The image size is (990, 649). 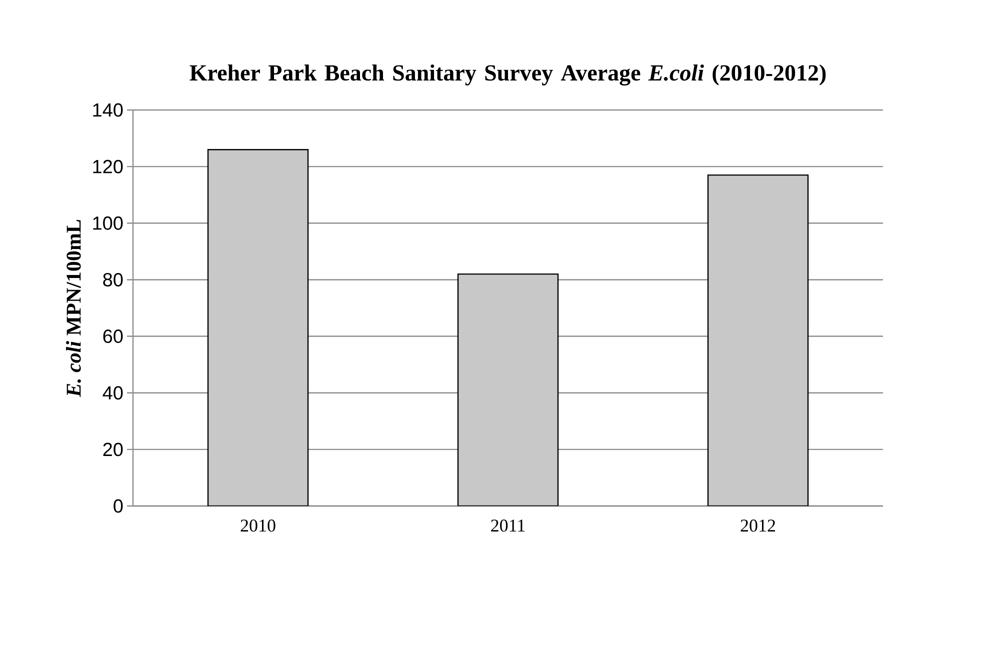 I want to click on y-tick-label: 80, so click(x=113, y=279).